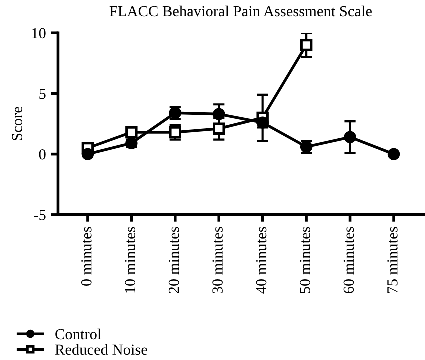 The image size is (425, 360). Describe the element at coordinates (42, 154) in the screenshot. I see `y-tick-label: 0` at that location.